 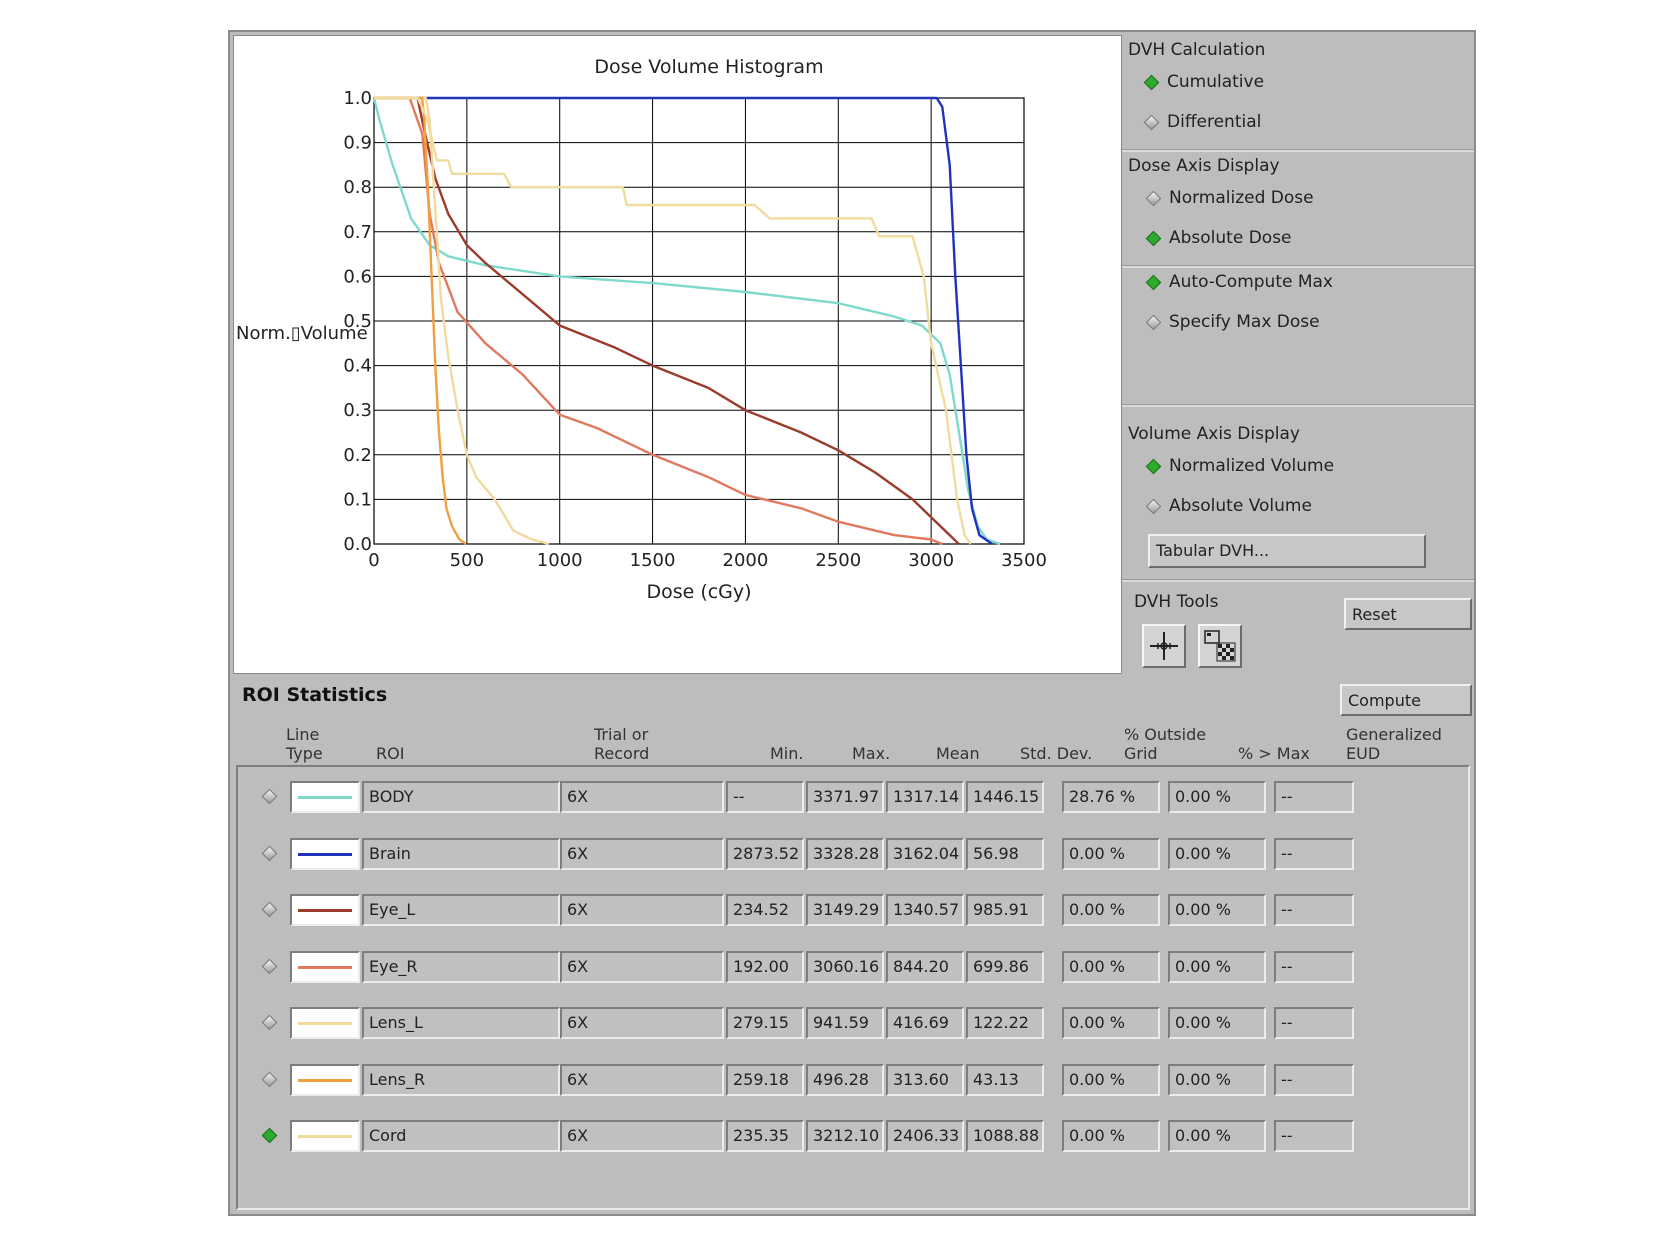 I want to click on y-tick-label: 0.1, so click(x=357, y=499).